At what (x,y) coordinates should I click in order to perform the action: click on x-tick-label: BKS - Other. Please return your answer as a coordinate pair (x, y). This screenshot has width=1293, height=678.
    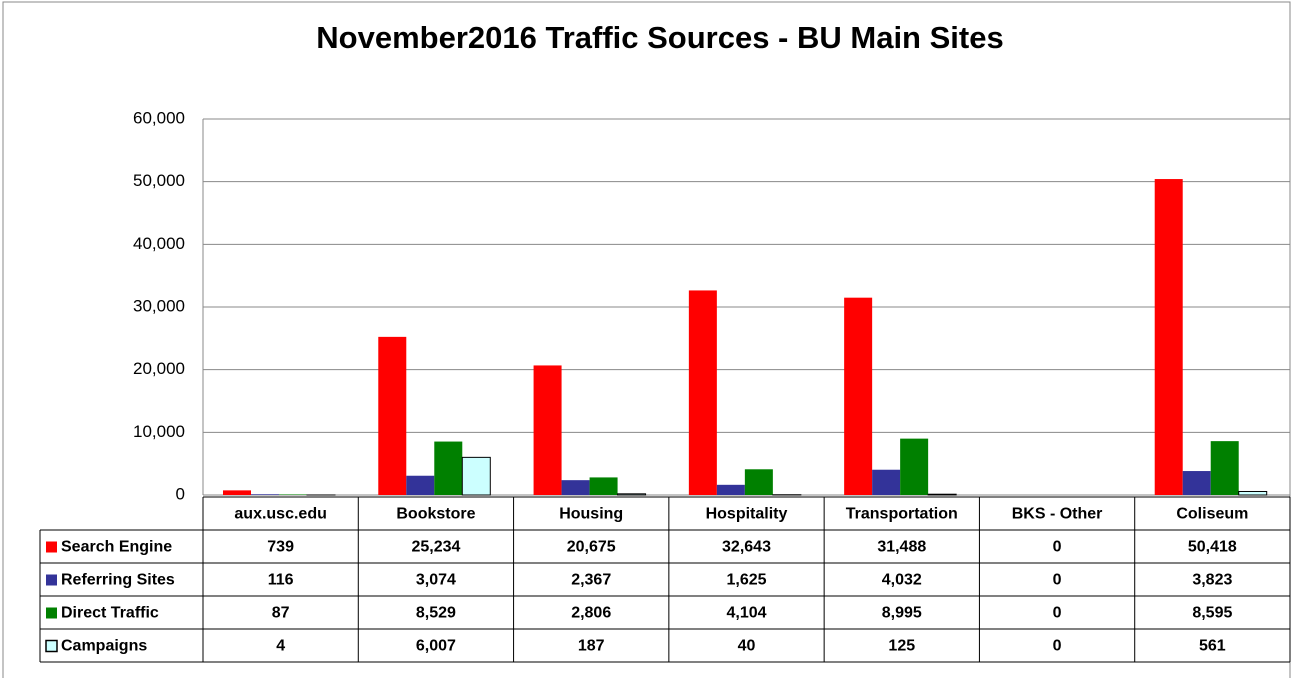
    Looking at the image, I should click on (1057, 514).